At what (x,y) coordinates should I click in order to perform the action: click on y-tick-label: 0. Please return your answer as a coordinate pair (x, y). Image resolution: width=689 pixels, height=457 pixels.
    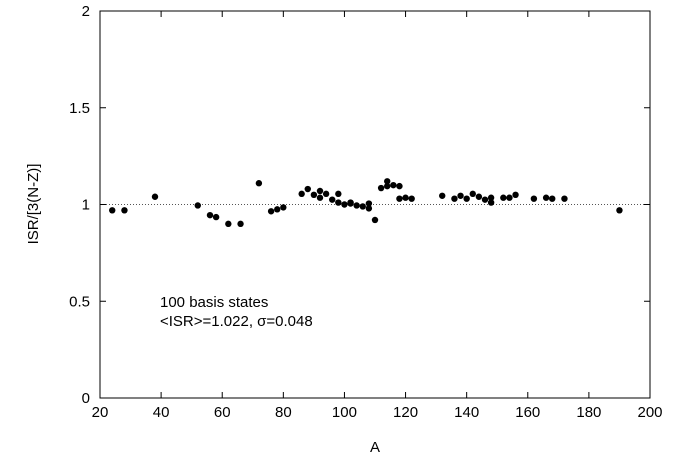
    Looking at the image, I should click on (86, 398).